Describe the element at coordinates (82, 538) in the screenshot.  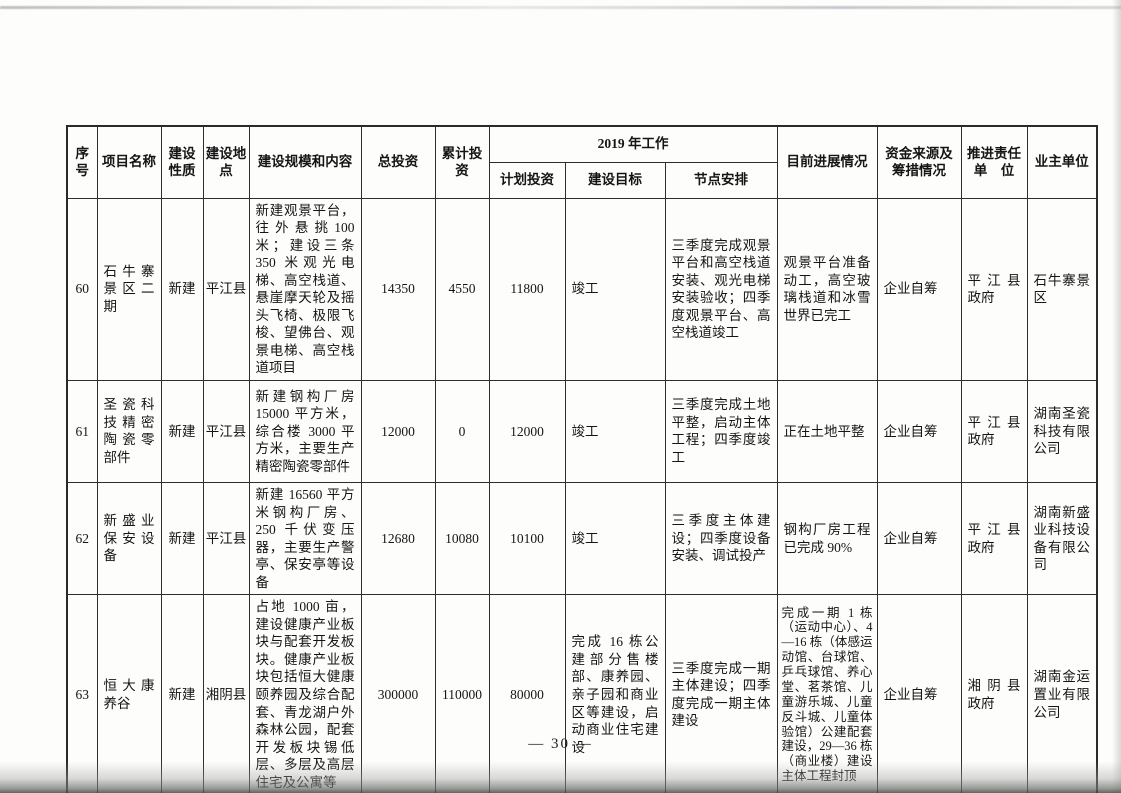
I see `cell-serial-no: 62` at that location.